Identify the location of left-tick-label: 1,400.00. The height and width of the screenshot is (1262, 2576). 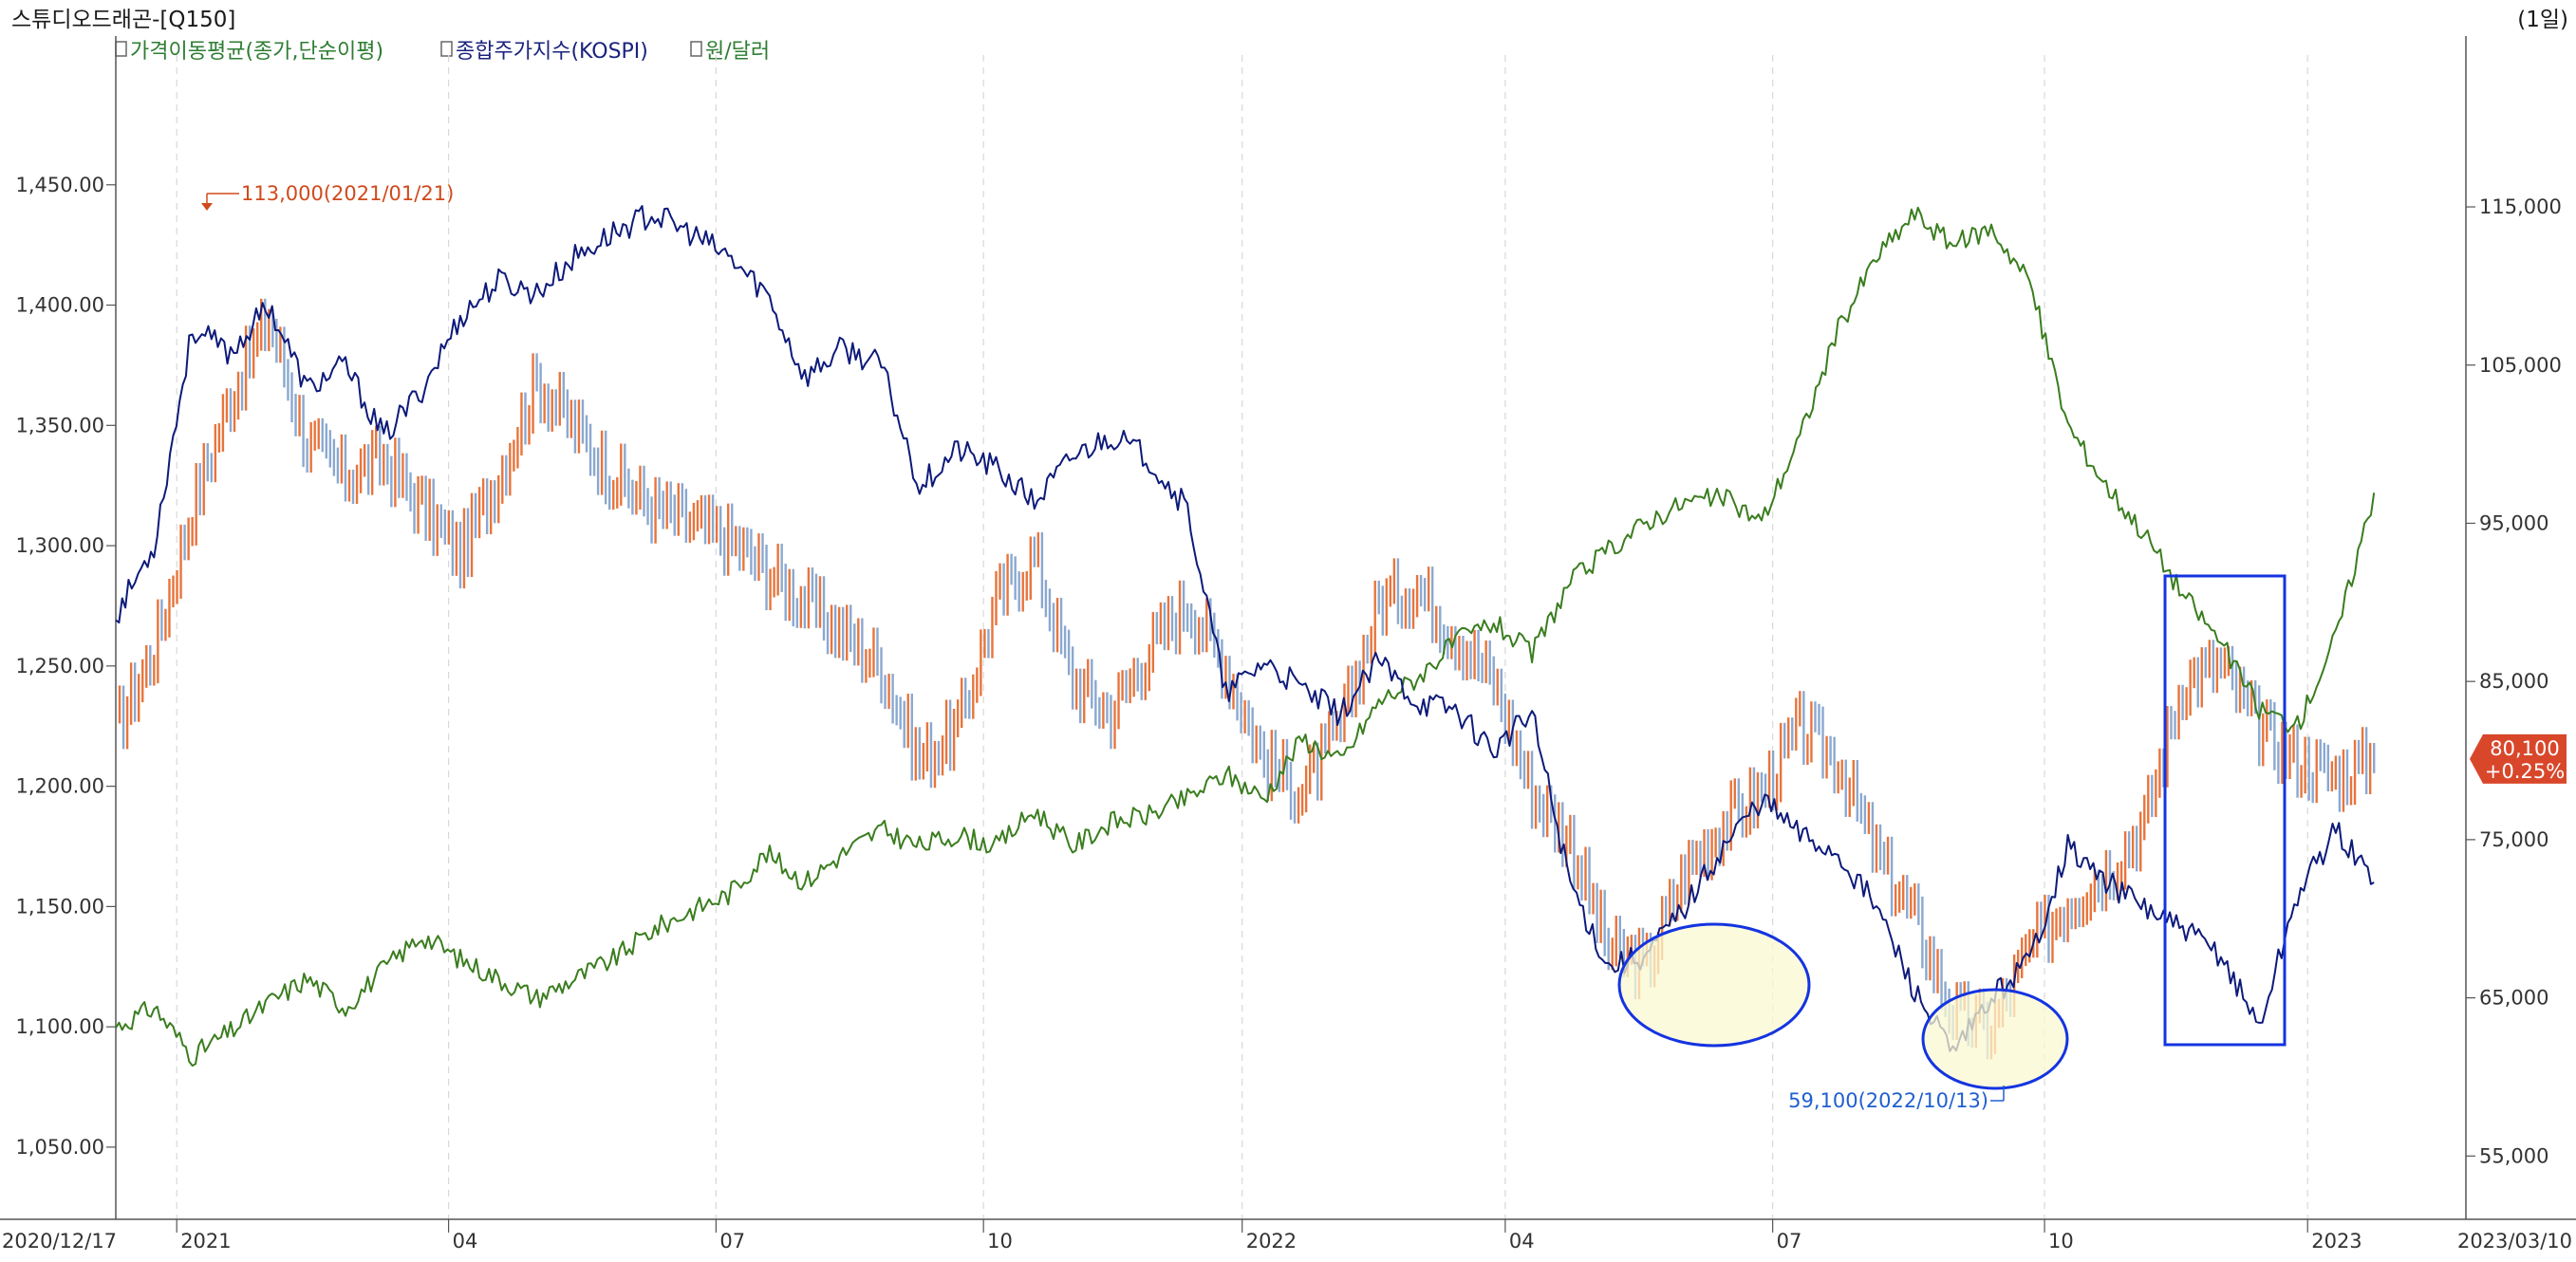
(59, 306).